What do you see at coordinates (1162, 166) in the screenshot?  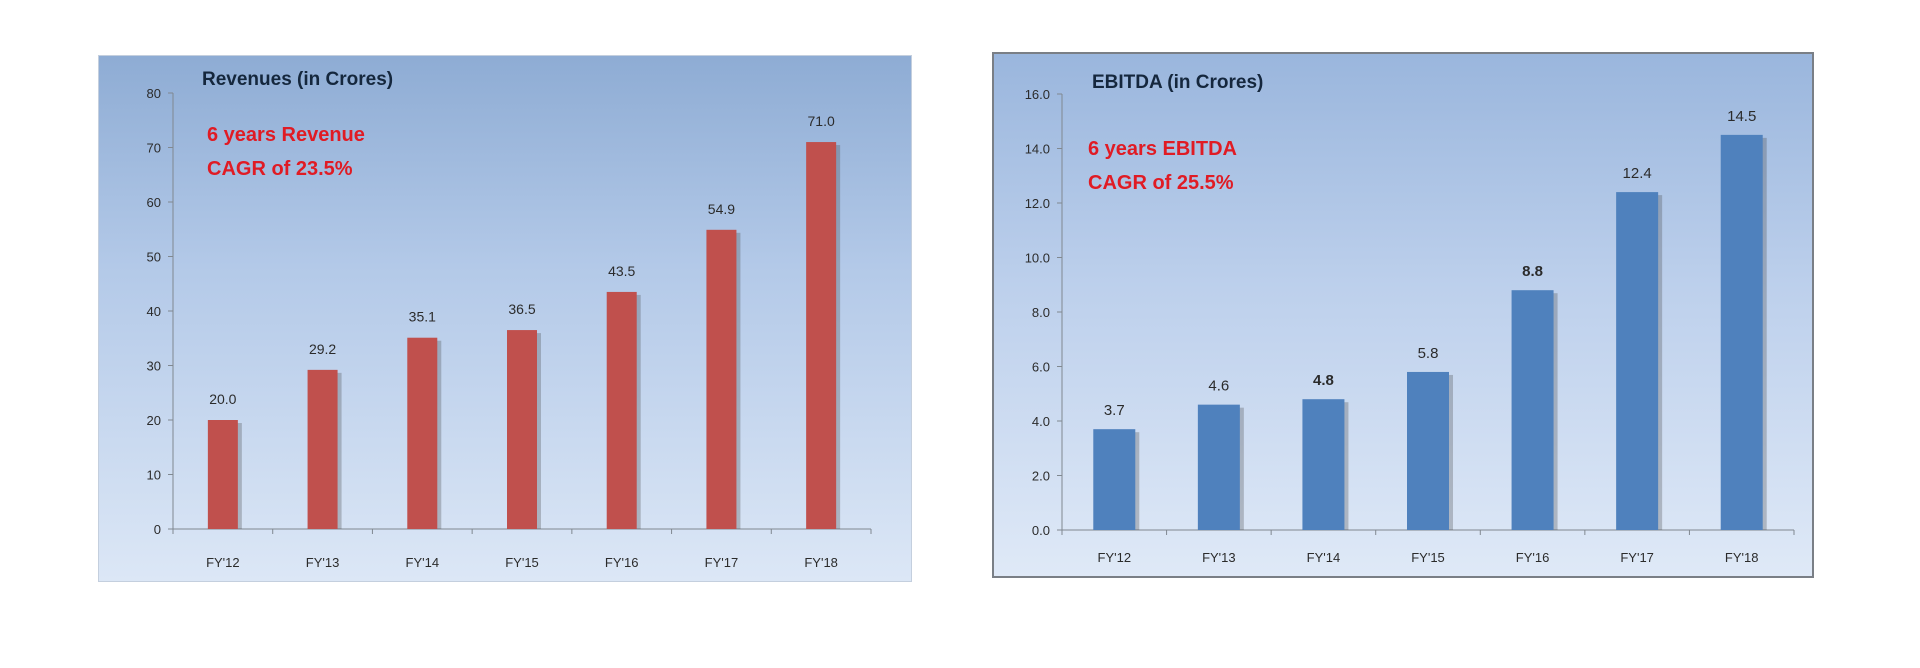 I see `ebitda-cagr-annotation: 6 years EBITDA CAGR of 25.5%` at bounding box center [1162, 166].